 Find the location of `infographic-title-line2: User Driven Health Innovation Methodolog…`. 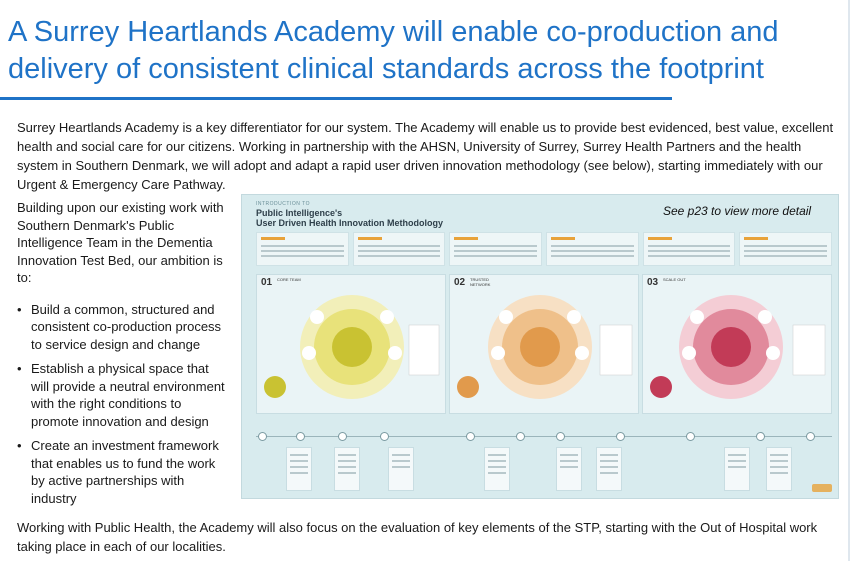

infographic-title-line2: User Driven Health Innovation Methodolog… is located at coordinates (350, 223).